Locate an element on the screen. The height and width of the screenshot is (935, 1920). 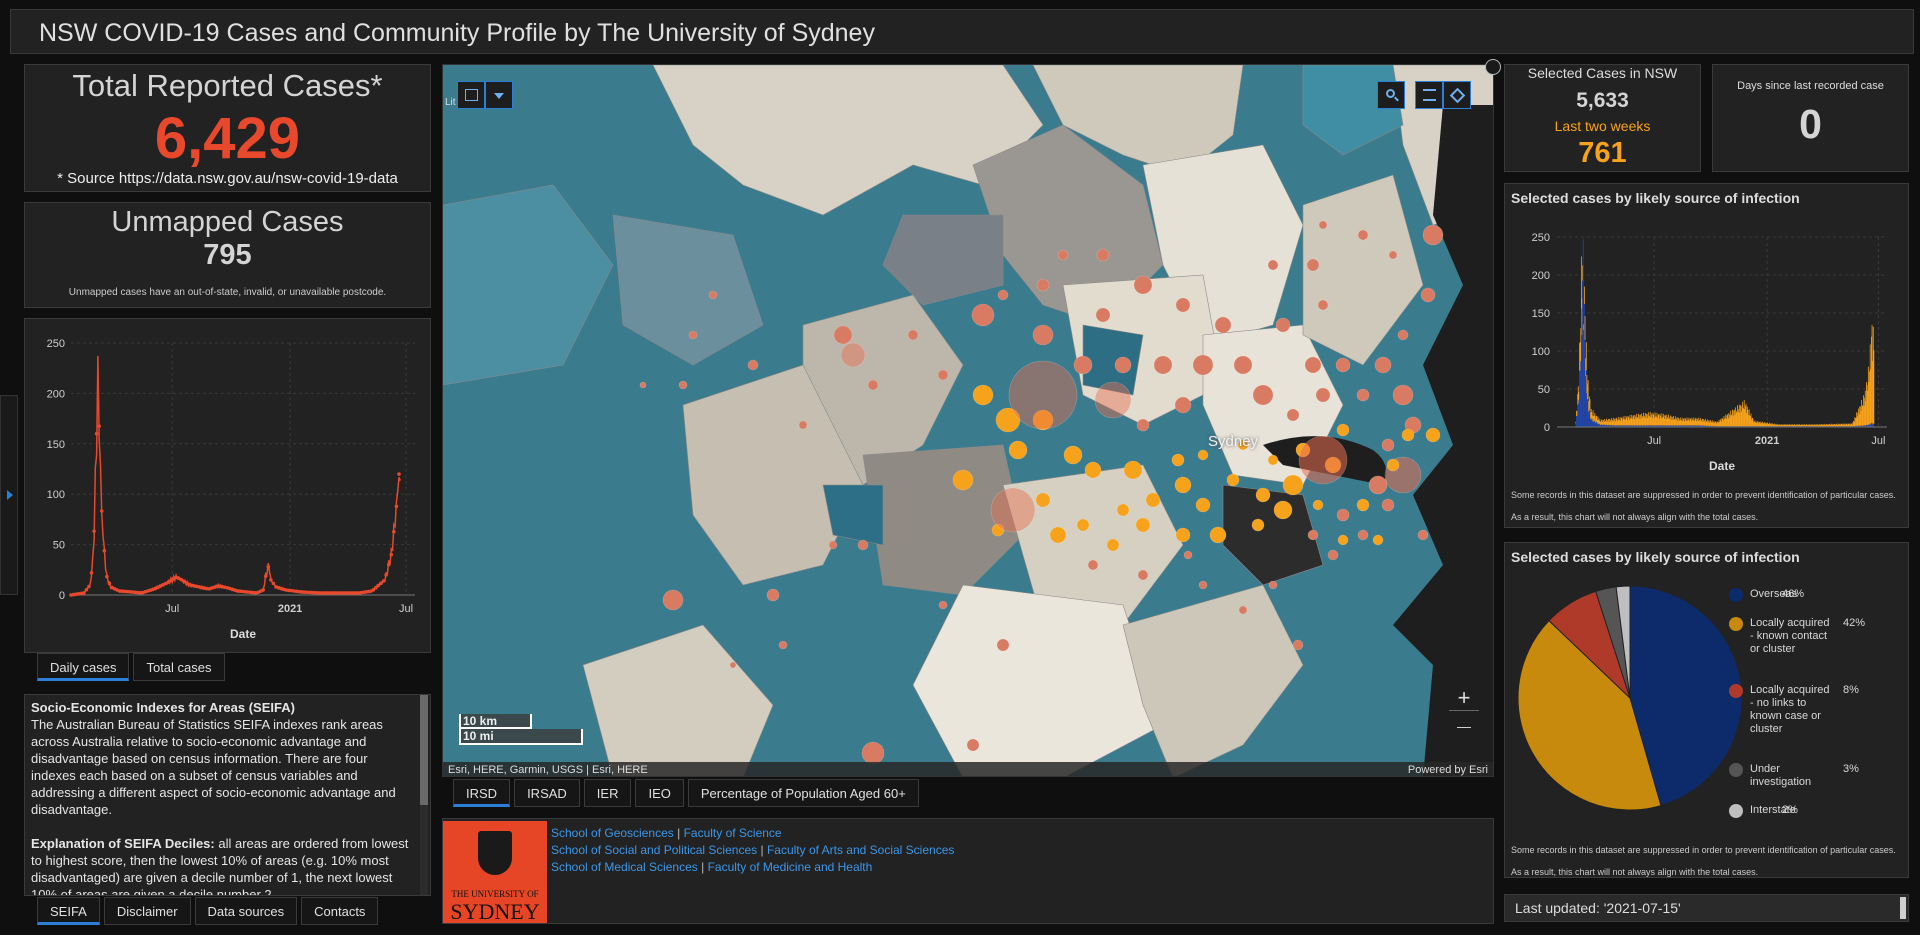
link-school-medical: School of Medical Sciences is located at coordinates (624, 867).